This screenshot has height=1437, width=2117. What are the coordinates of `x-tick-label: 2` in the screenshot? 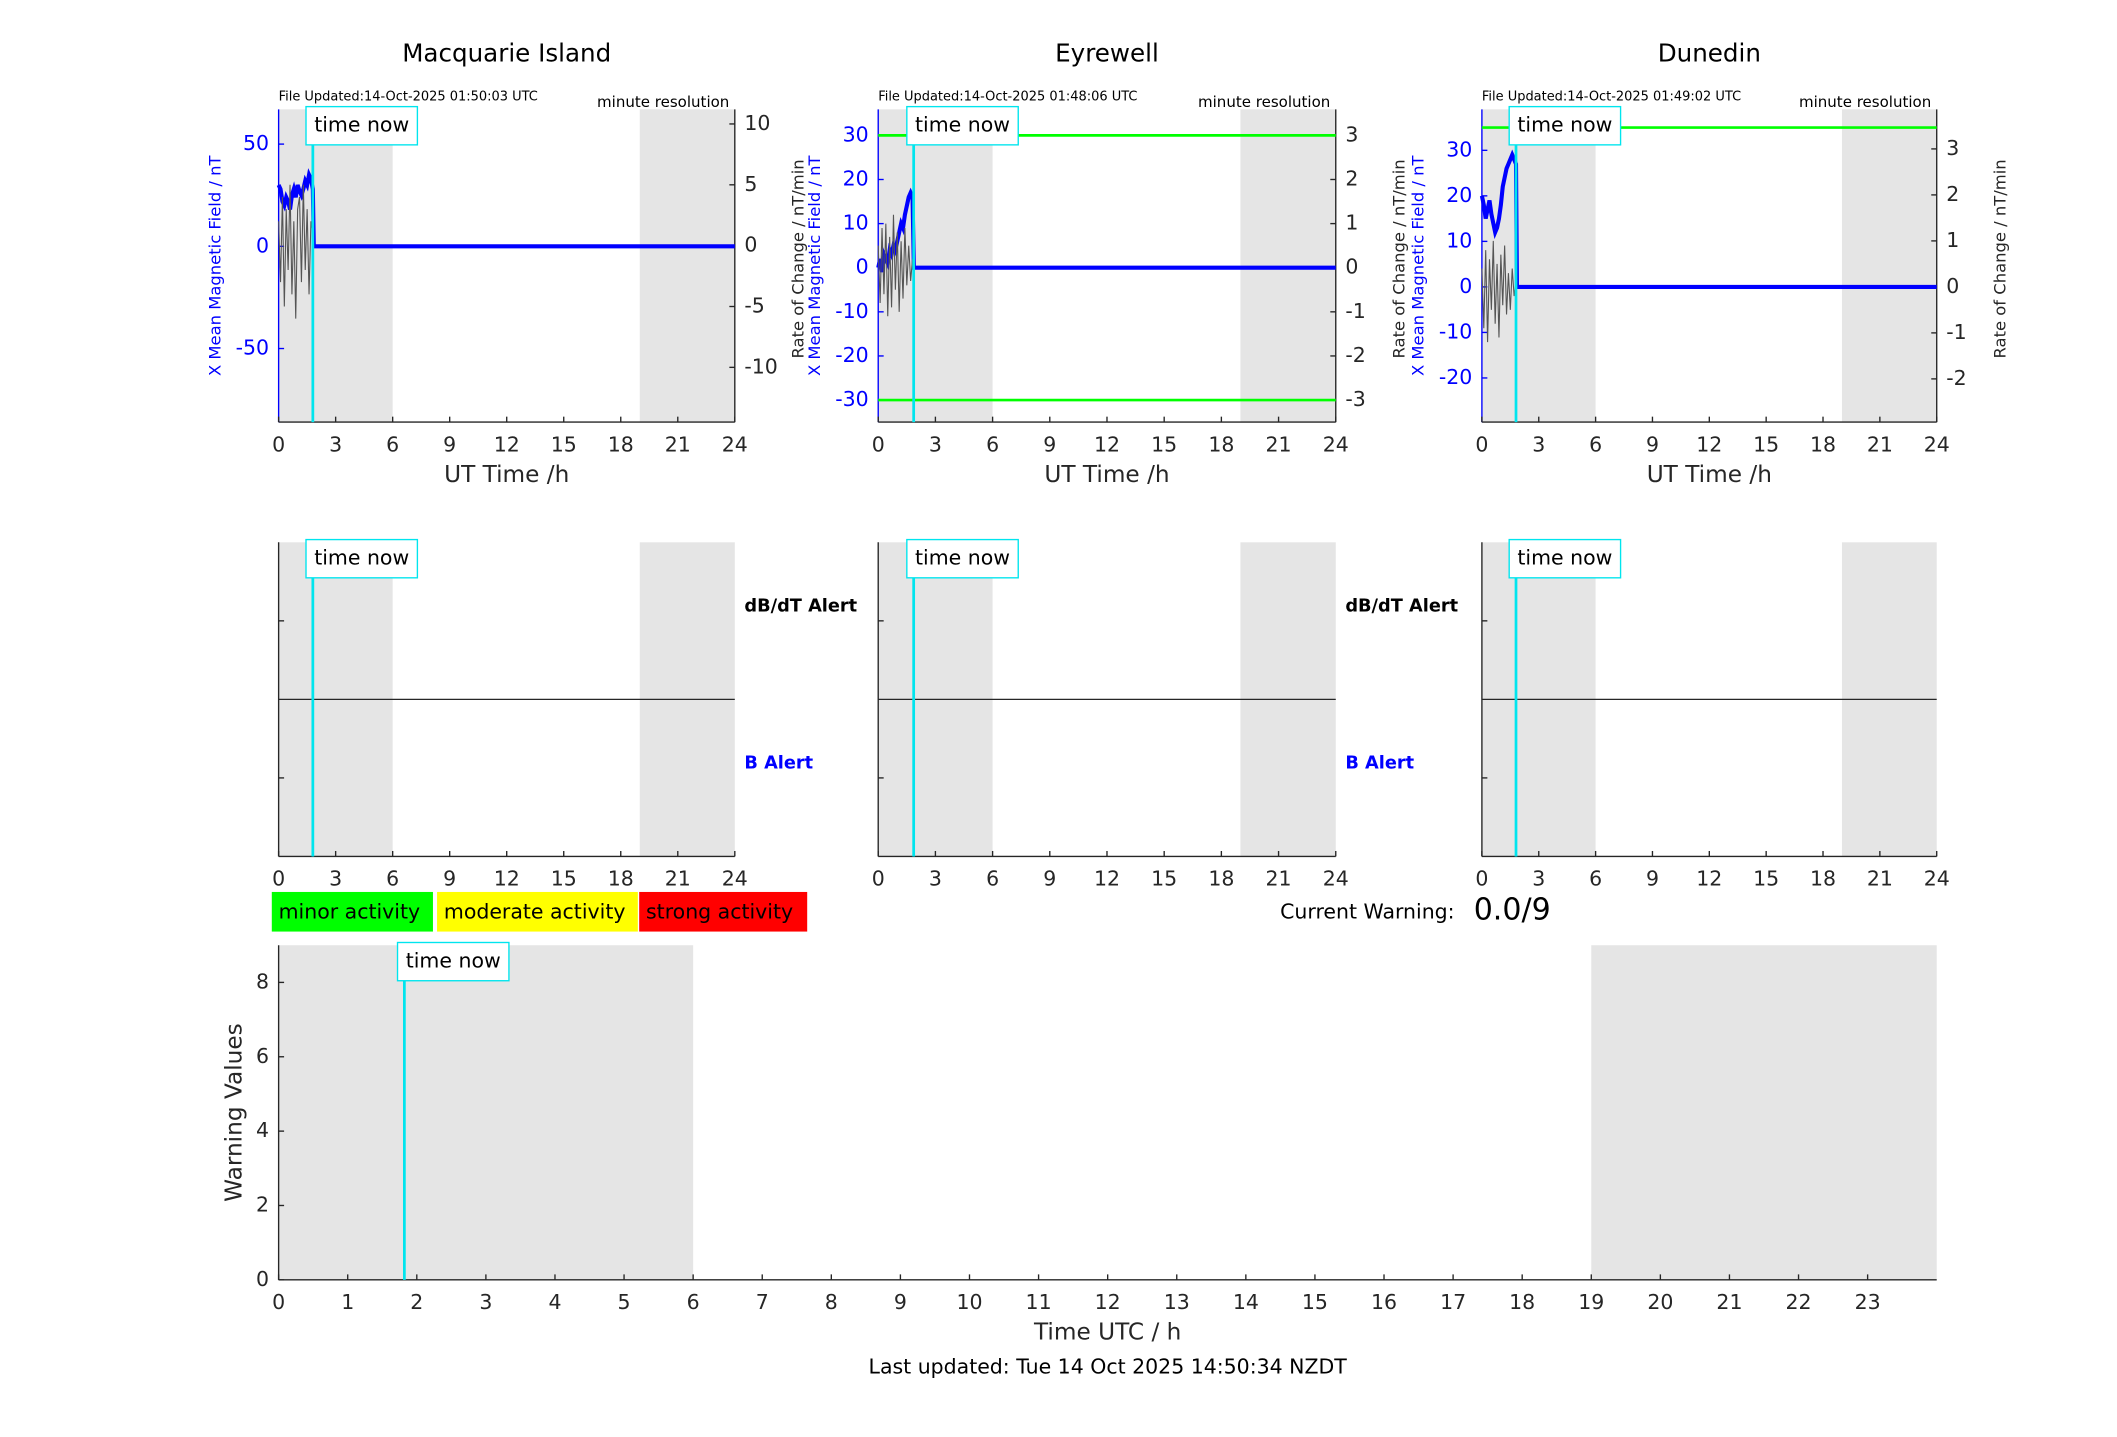 It's located at (416, 1302).